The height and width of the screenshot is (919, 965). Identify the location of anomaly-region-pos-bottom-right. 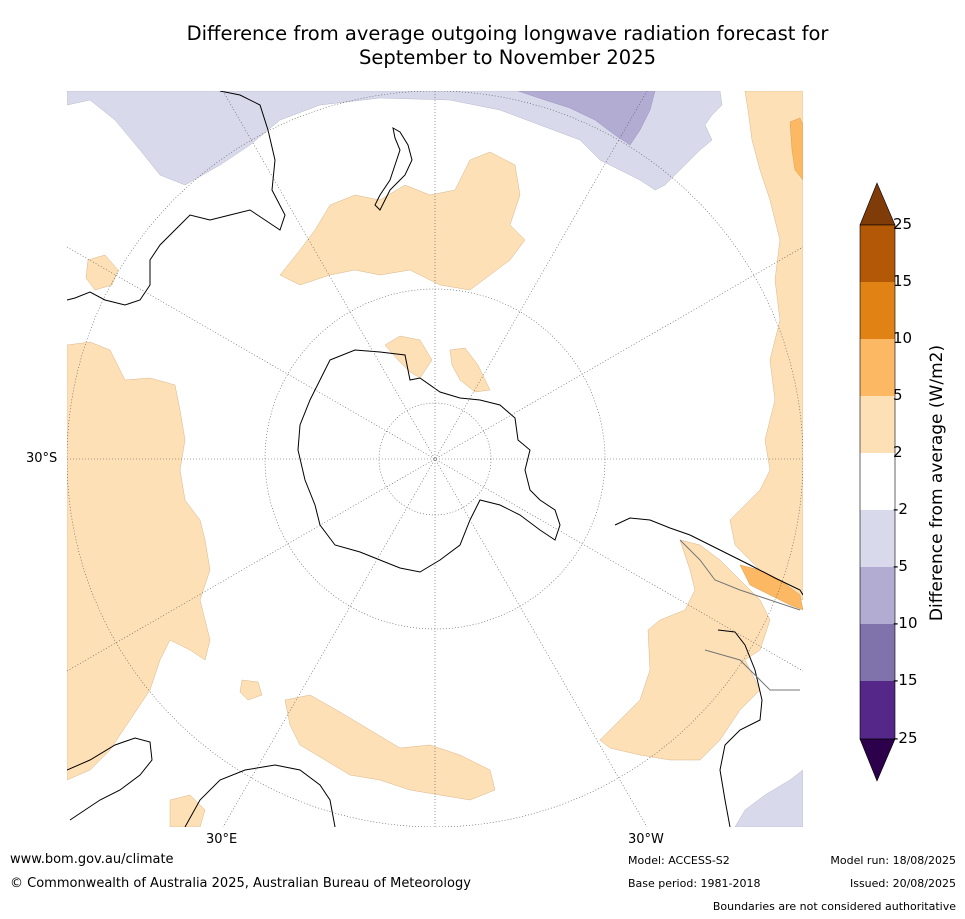
(685, 650).